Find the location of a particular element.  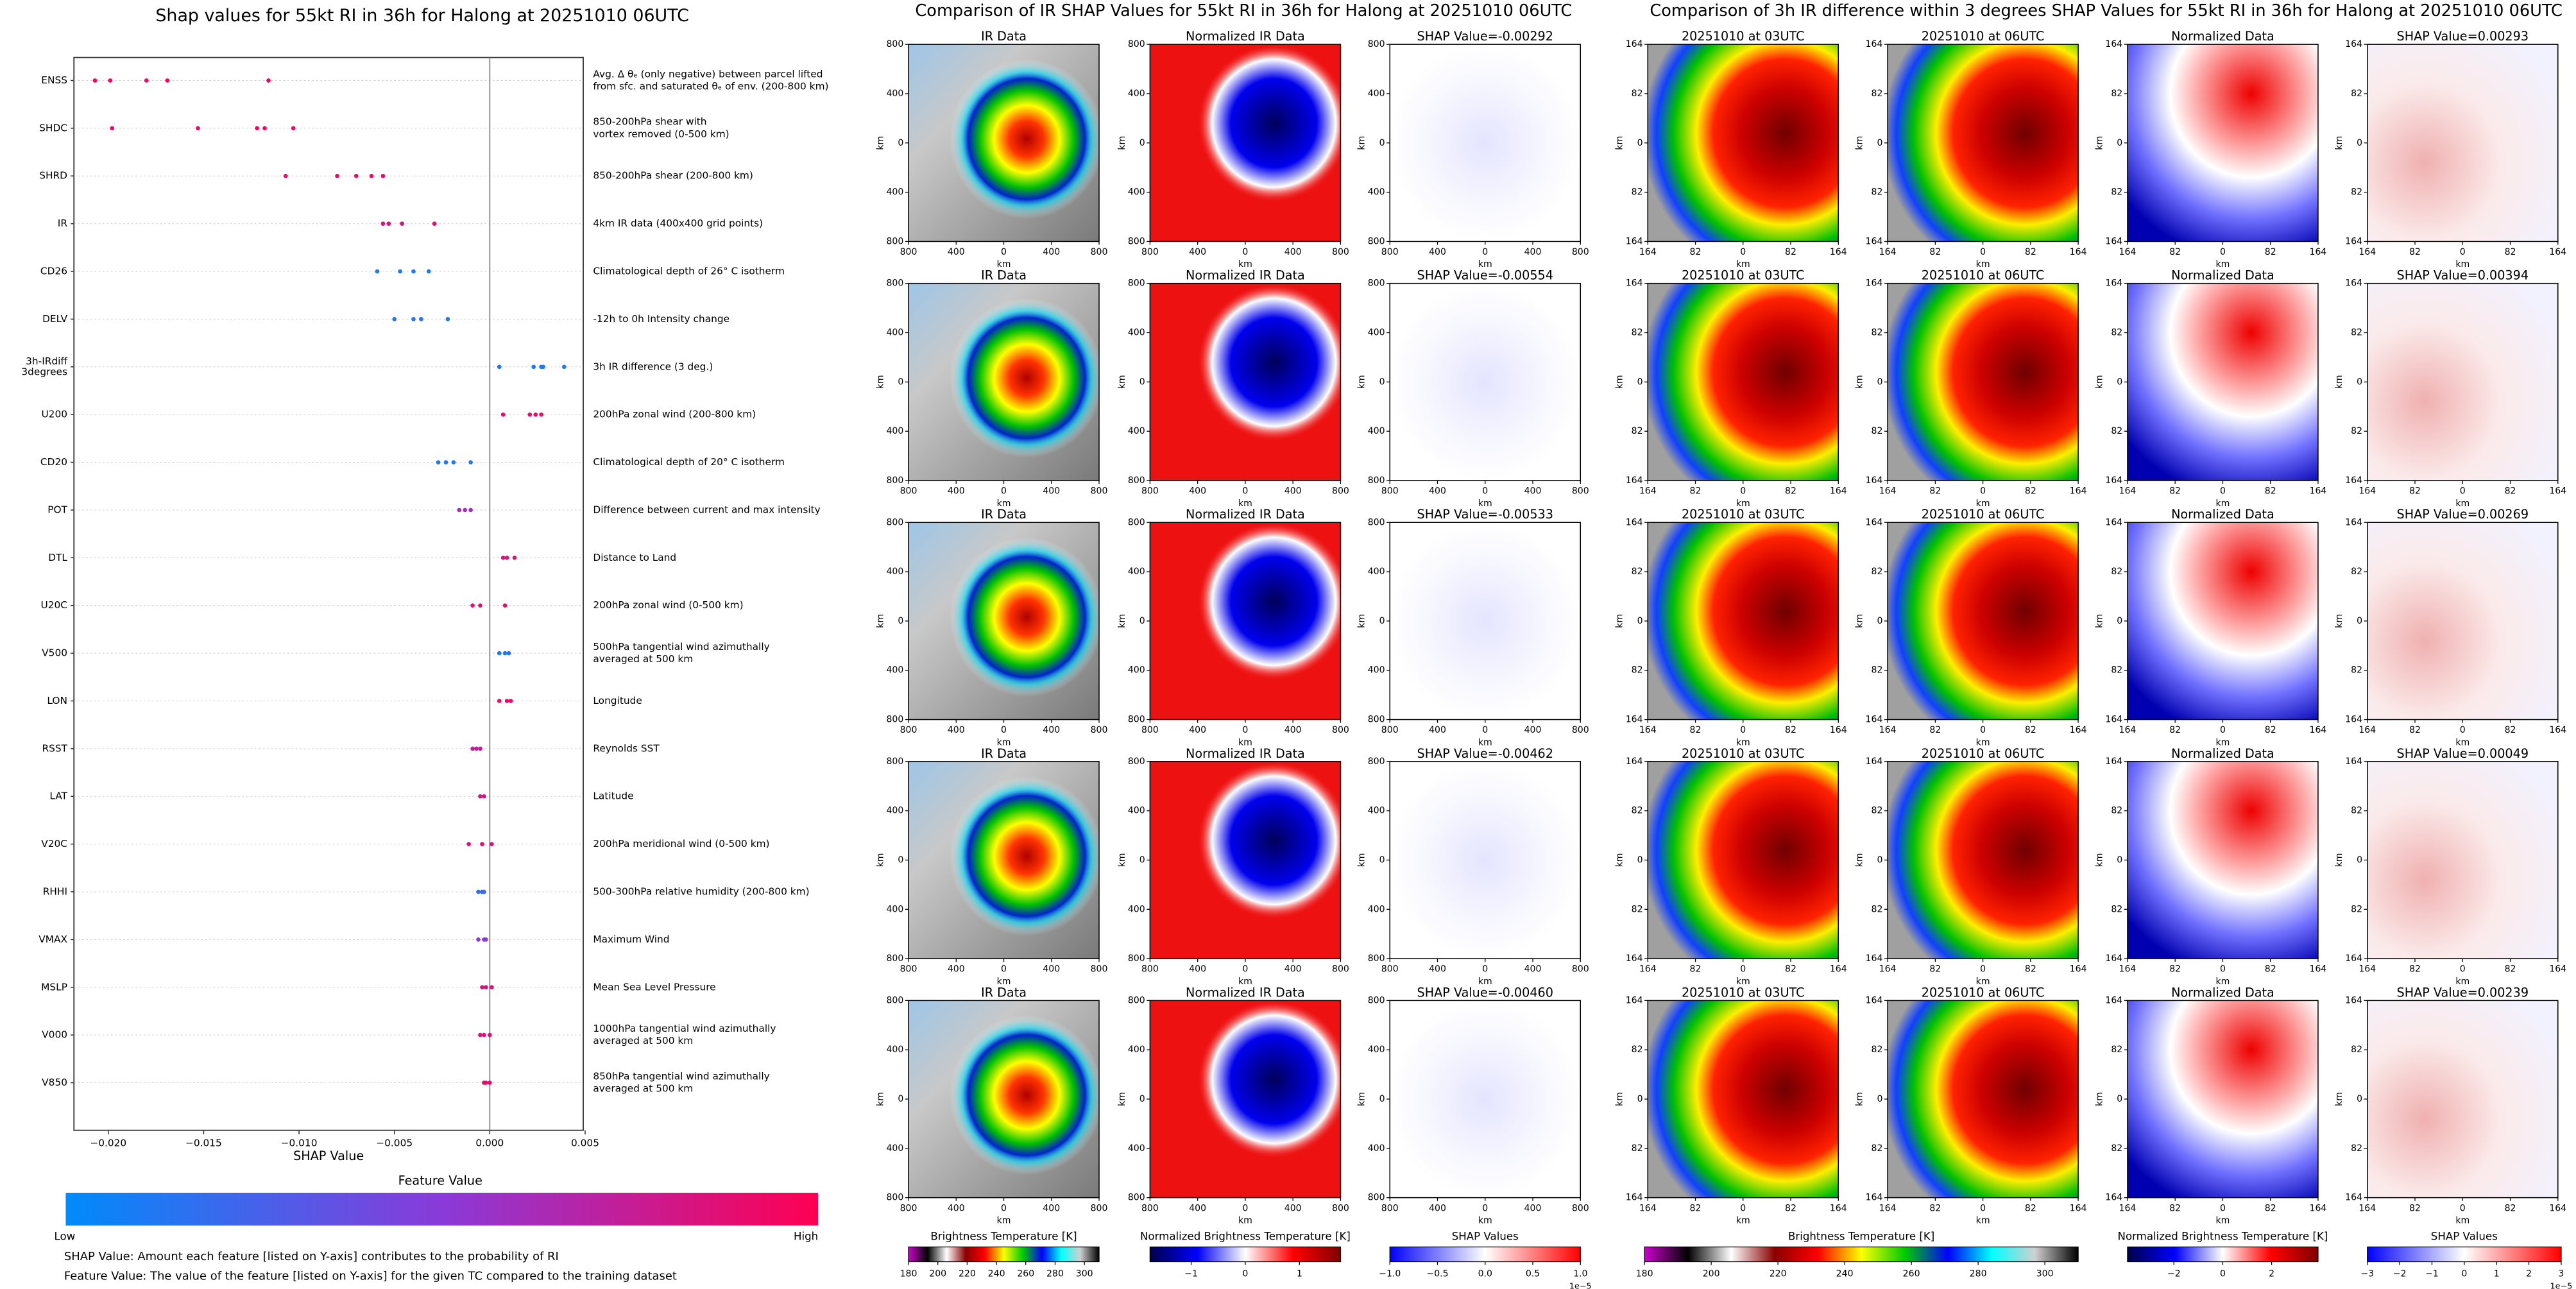

feature-colorbar is located at coordinates (442, 1209).